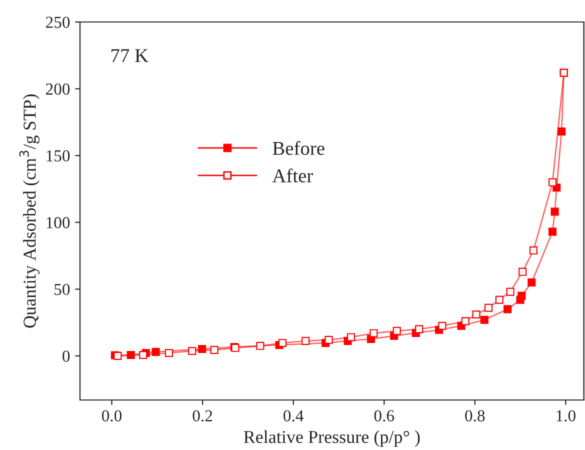  Describe the element at coordinates (112, 416) in the screenshot. I see `x-tick-label: 0.0` at that location.